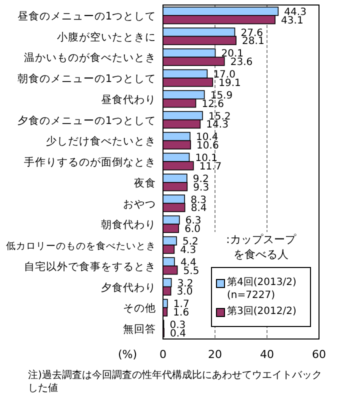 Image resolution: width=346 pixels, height=405 pixels. I want to click on data-label: 4.3, so click(188, 250).